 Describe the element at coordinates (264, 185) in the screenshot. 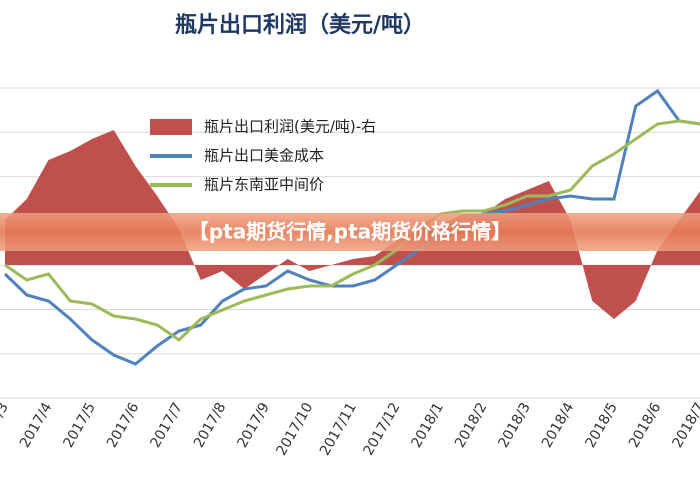

I see `legend-label: 瓶片东南亚中间价` at that location.